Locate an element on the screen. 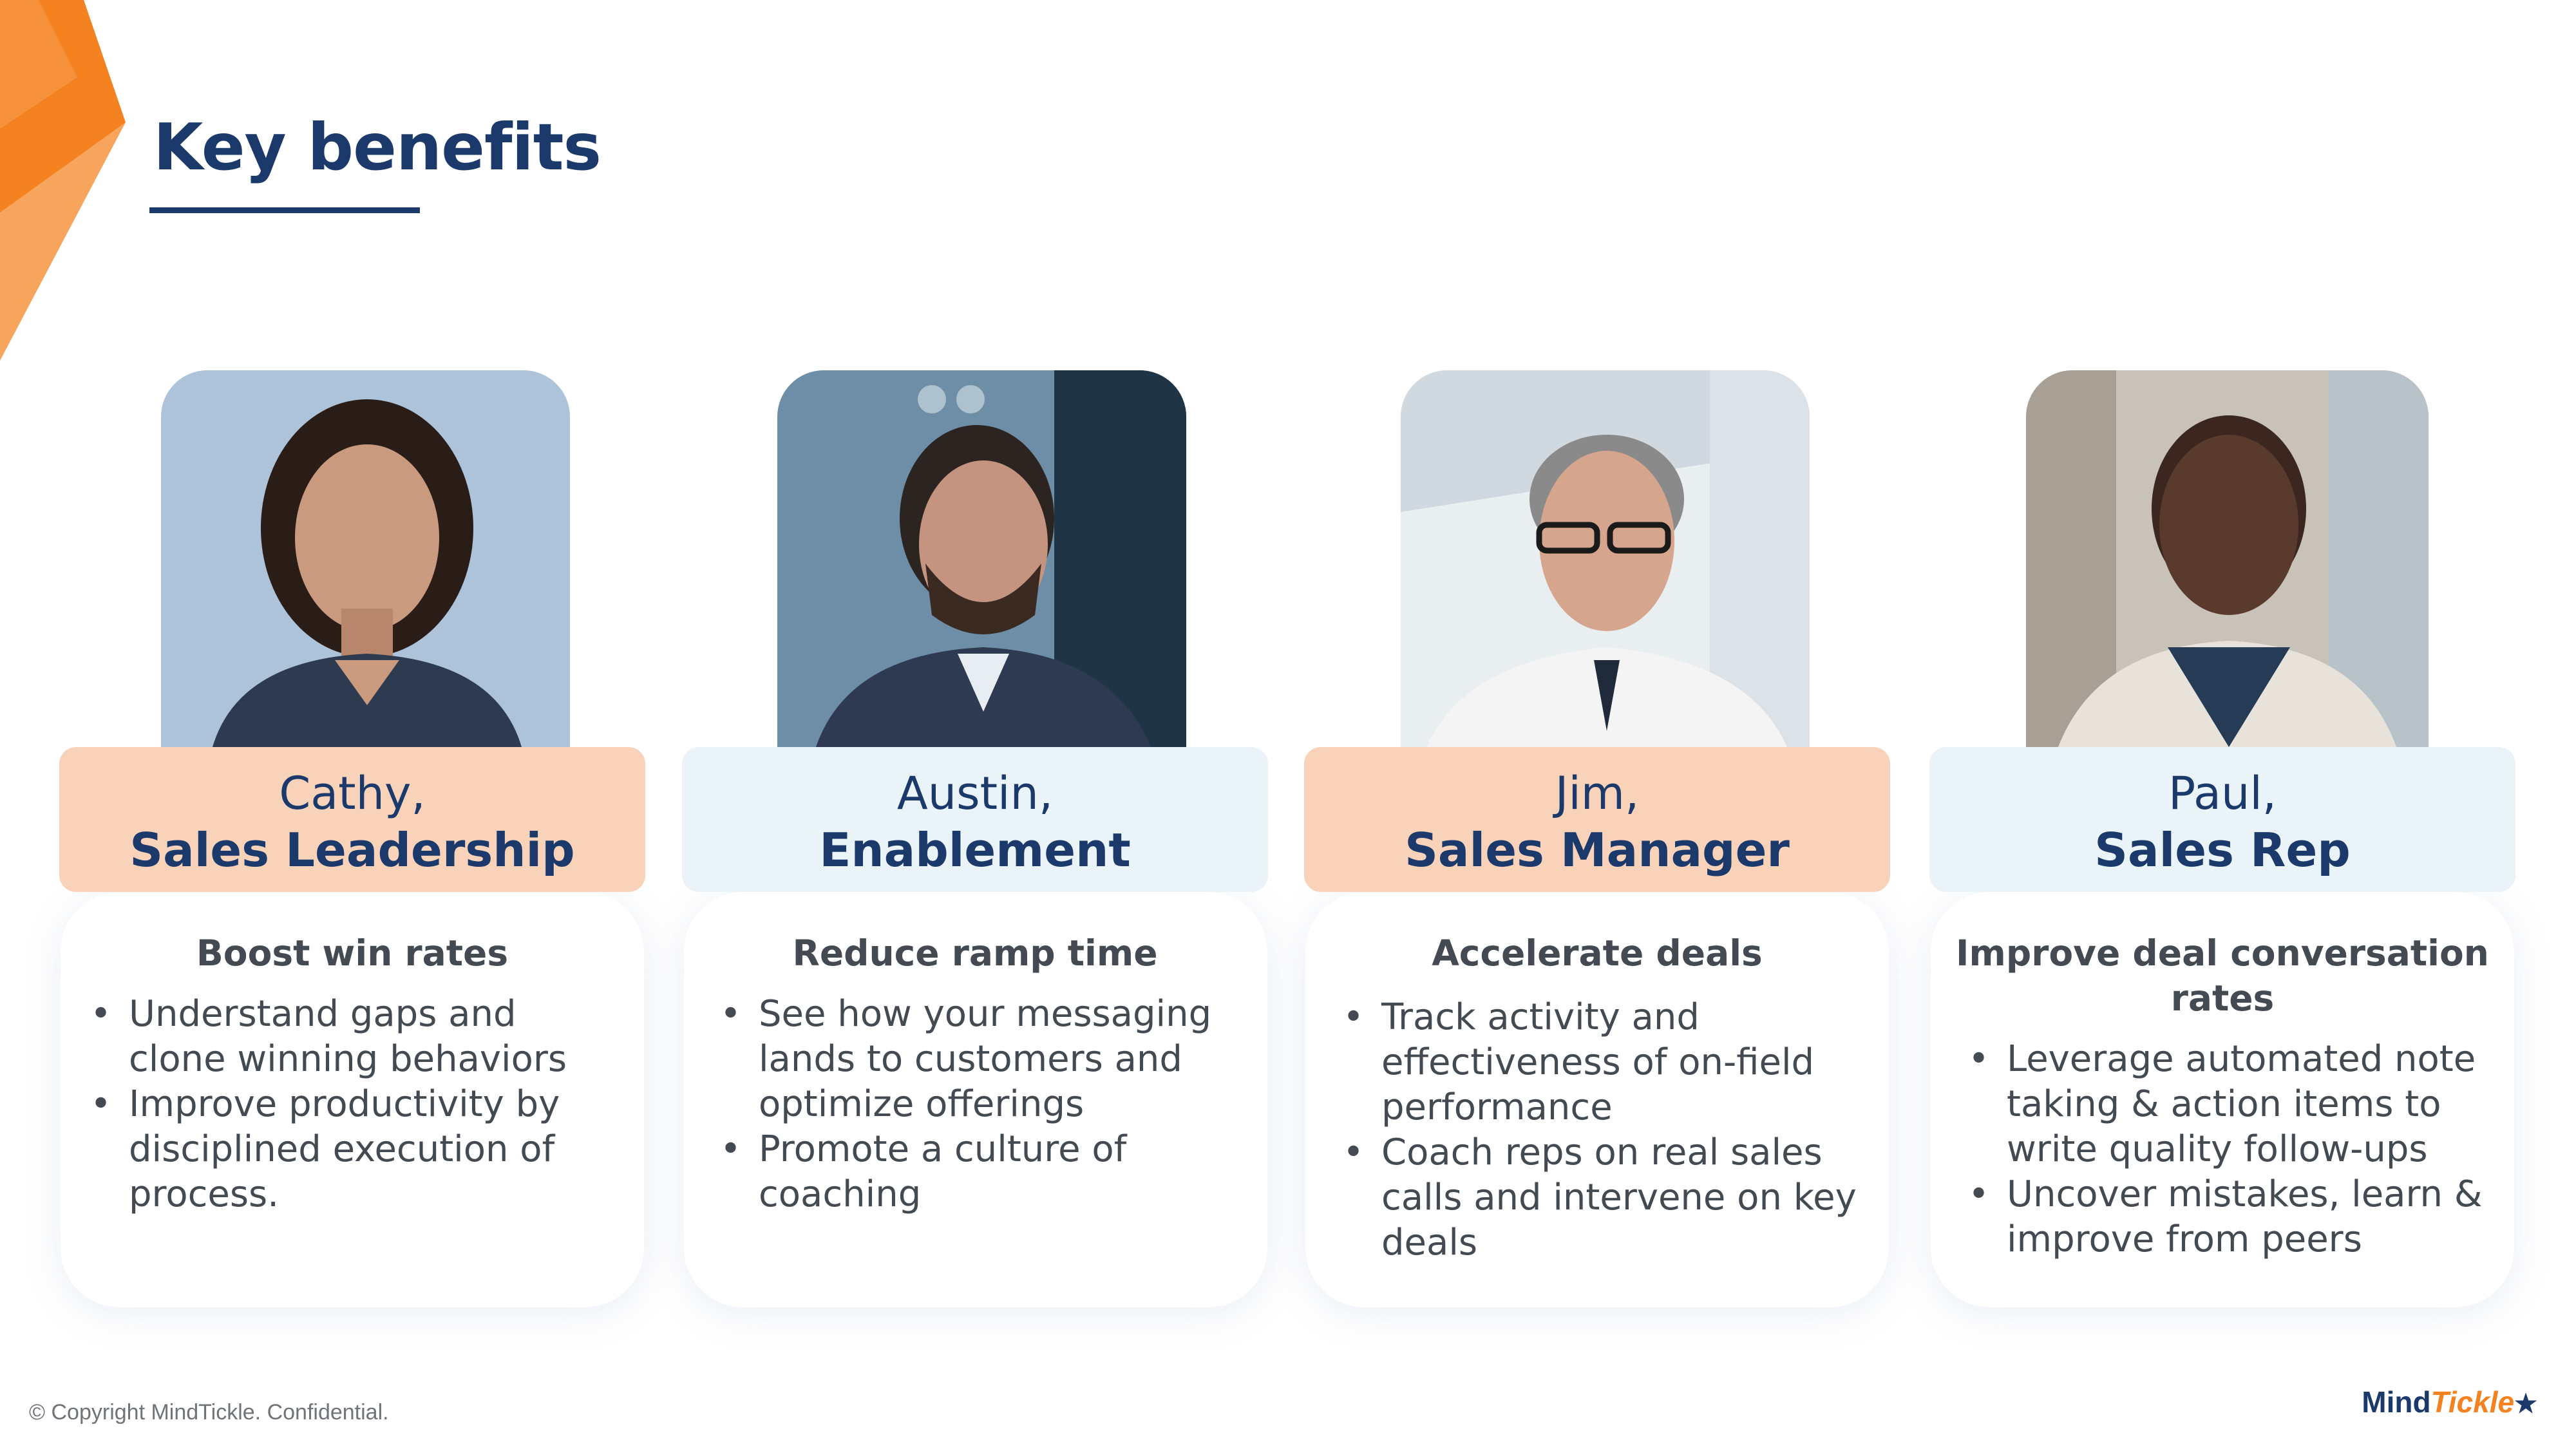 The width and height of the screenshot is (2576, 1449). persona-name: Paul, is located at coordinates (2222, 793).